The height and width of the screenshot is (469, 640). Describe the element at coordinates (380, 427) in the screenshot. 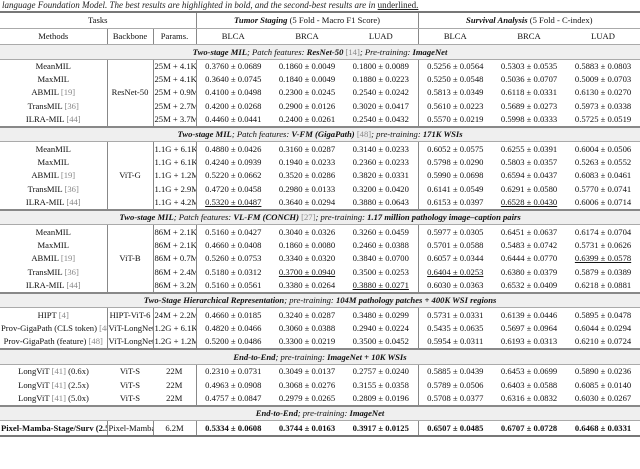

I see `metric-value: 0.3917 ± 0.0125` at that location.